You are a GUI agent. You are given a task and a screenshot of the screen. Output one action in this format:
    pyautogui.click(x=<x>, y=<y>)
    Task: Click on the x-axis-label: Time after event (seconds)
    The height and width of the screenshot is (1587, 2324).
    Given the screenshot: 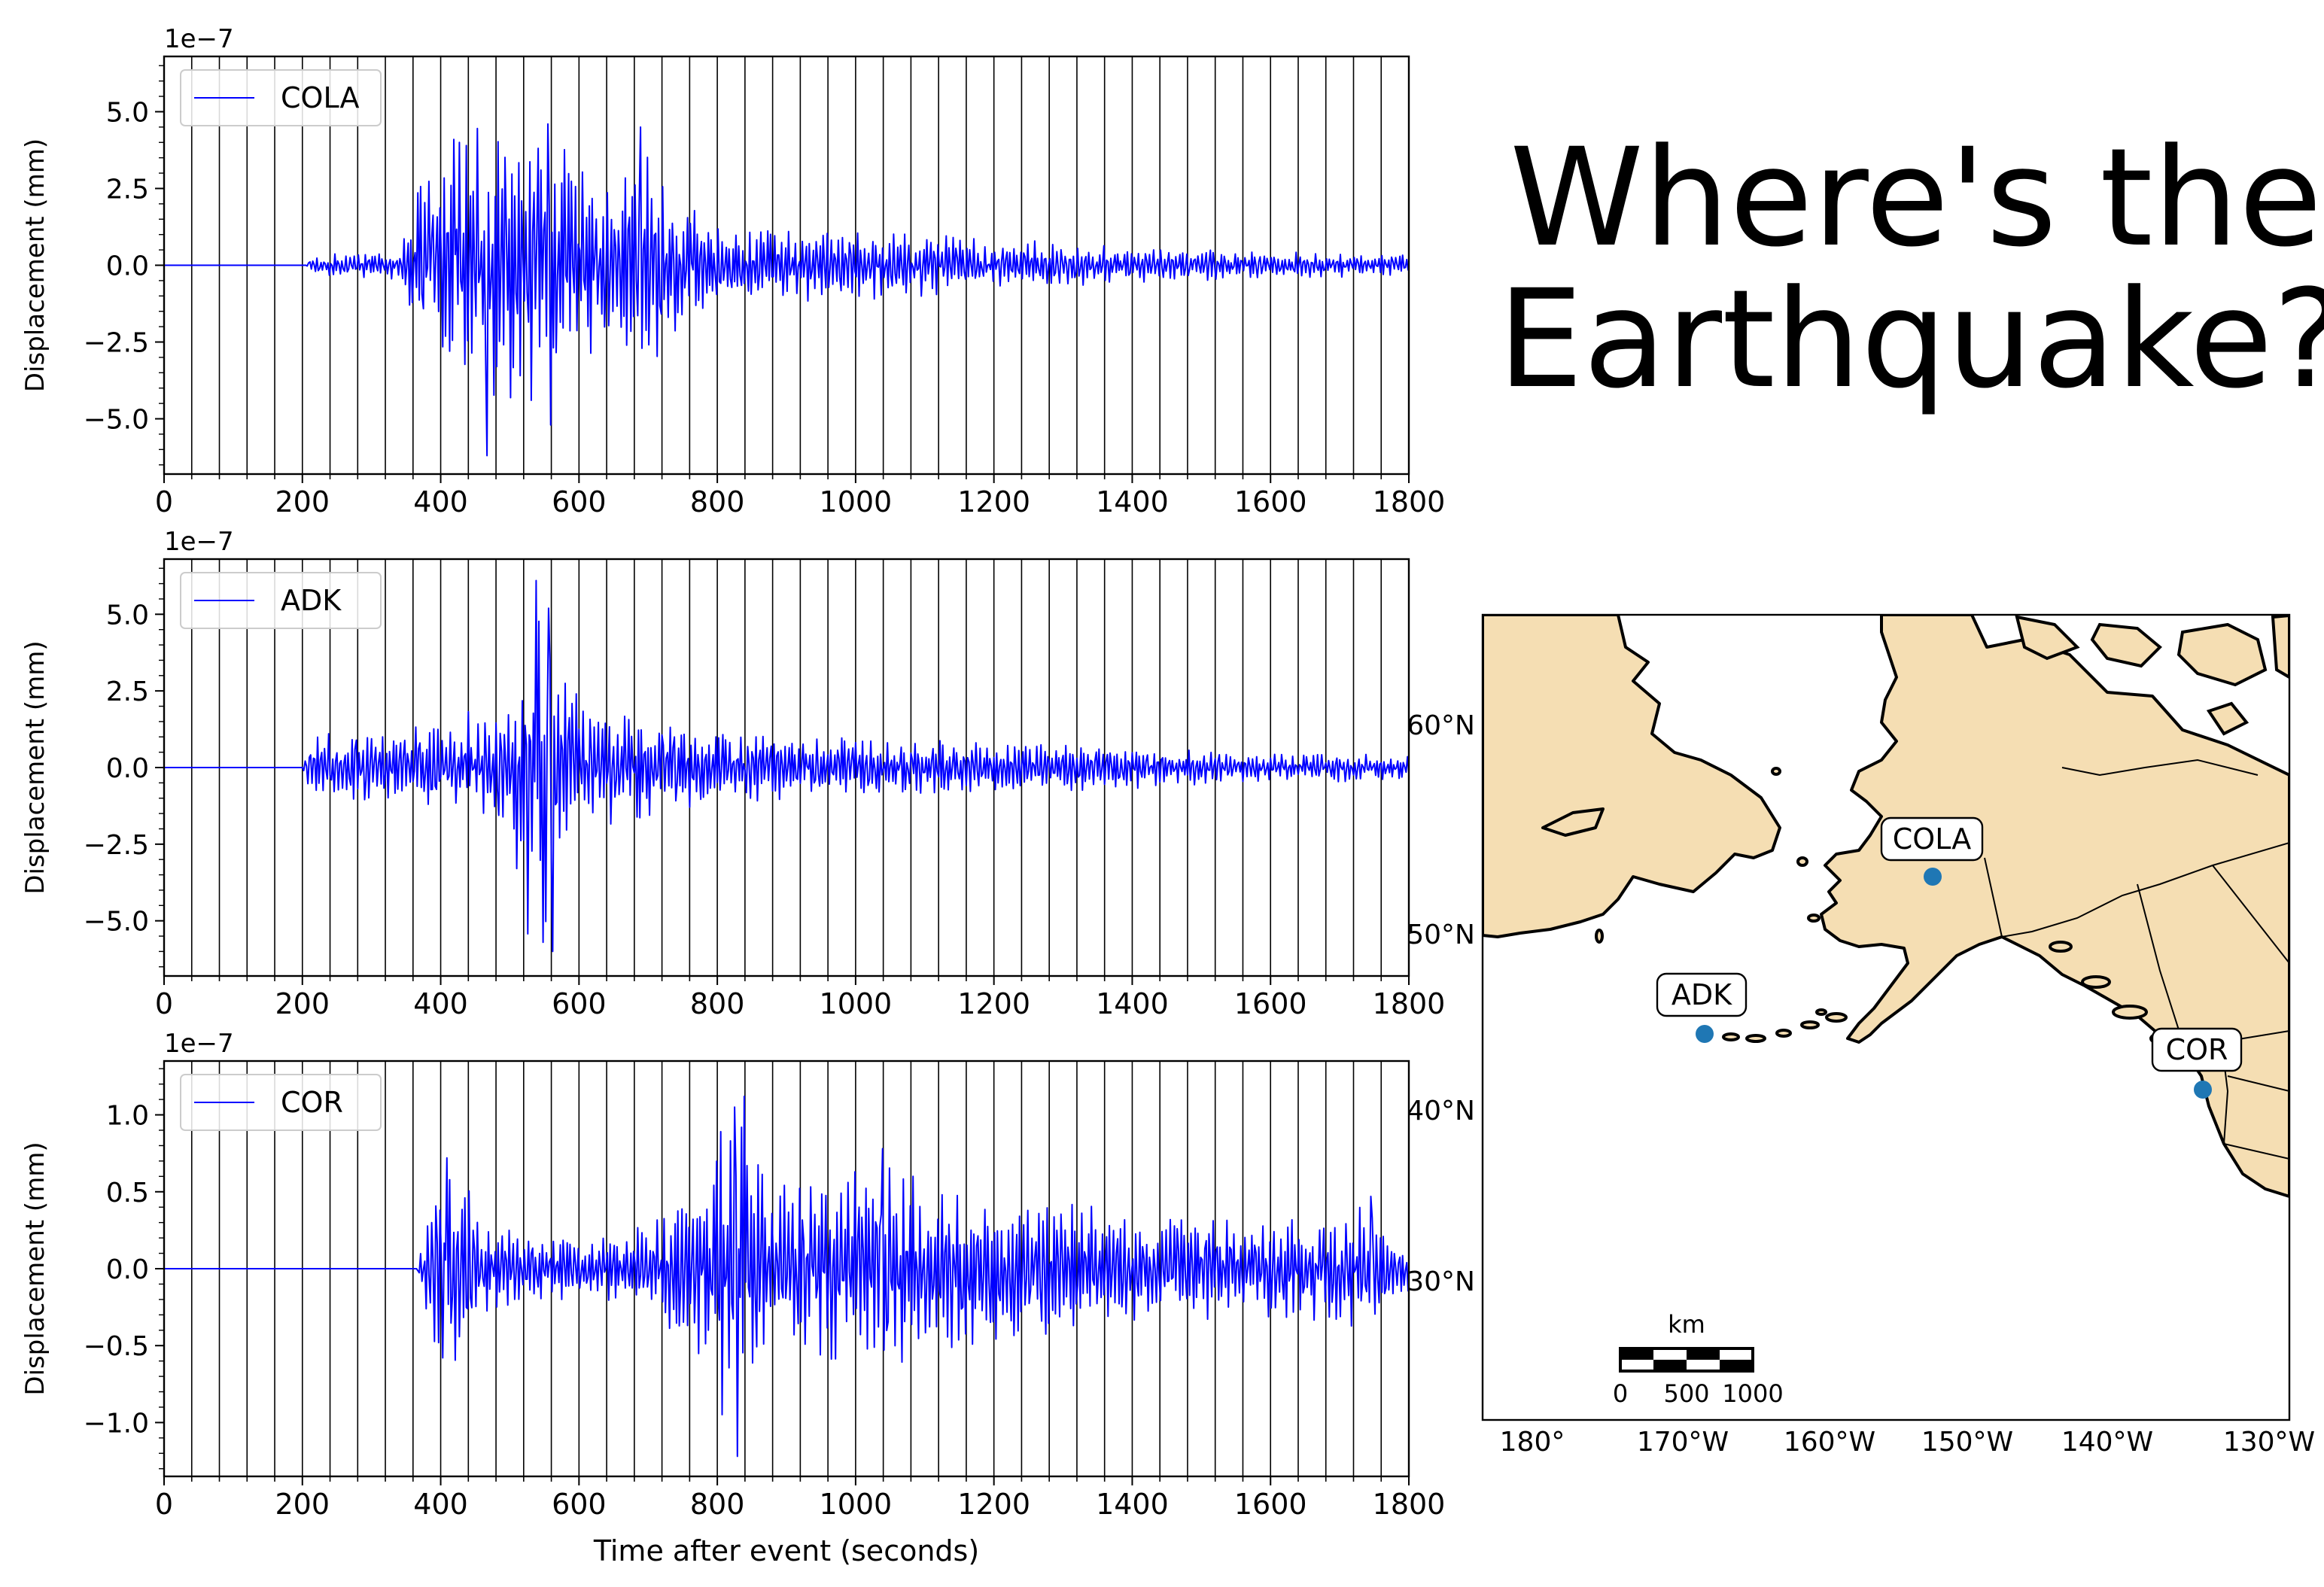 What is the action you would take?
    pyautogui.click(x=786, y=1550)
    